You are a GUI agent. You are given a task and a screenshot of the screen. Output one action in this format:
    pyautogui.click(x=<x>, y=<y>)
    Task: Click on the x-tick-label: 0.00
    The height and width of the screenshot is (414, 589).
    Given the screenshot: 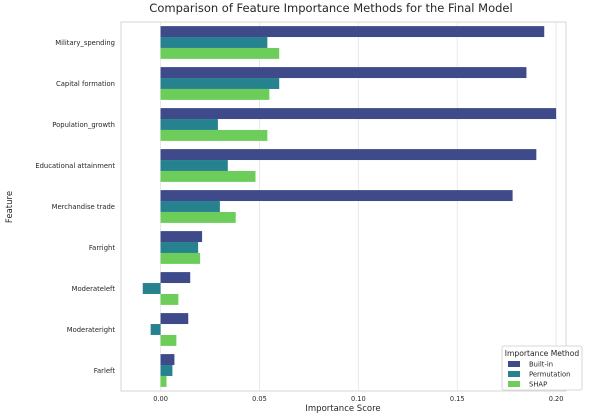 What is the action you would take?
    pyautogui.click(x=160, y=399)
    